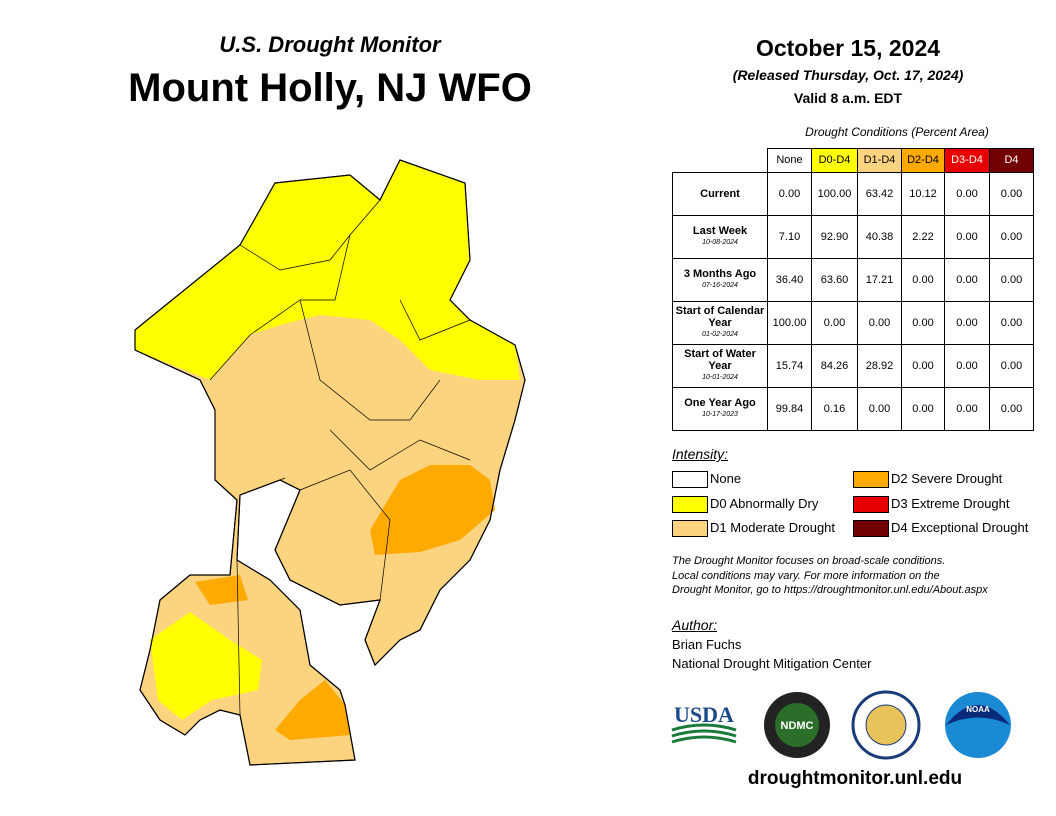 The height and width of the screenshot is (816, 1056). What do you see at coordinates (695, 625) in the screenshot?
I see `author-label: Author:` at bounding box center [695, 625].